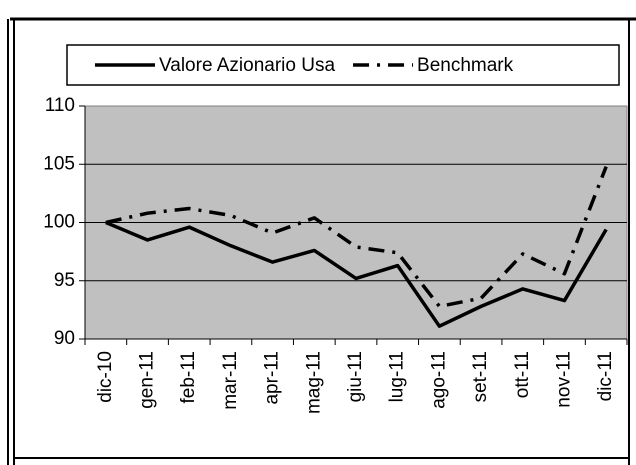 This screenshot has width=636, height=465. Describe the element at coordinates (522, 374) in the screenshot. I see `x-tick-label: ott-11` at that location.